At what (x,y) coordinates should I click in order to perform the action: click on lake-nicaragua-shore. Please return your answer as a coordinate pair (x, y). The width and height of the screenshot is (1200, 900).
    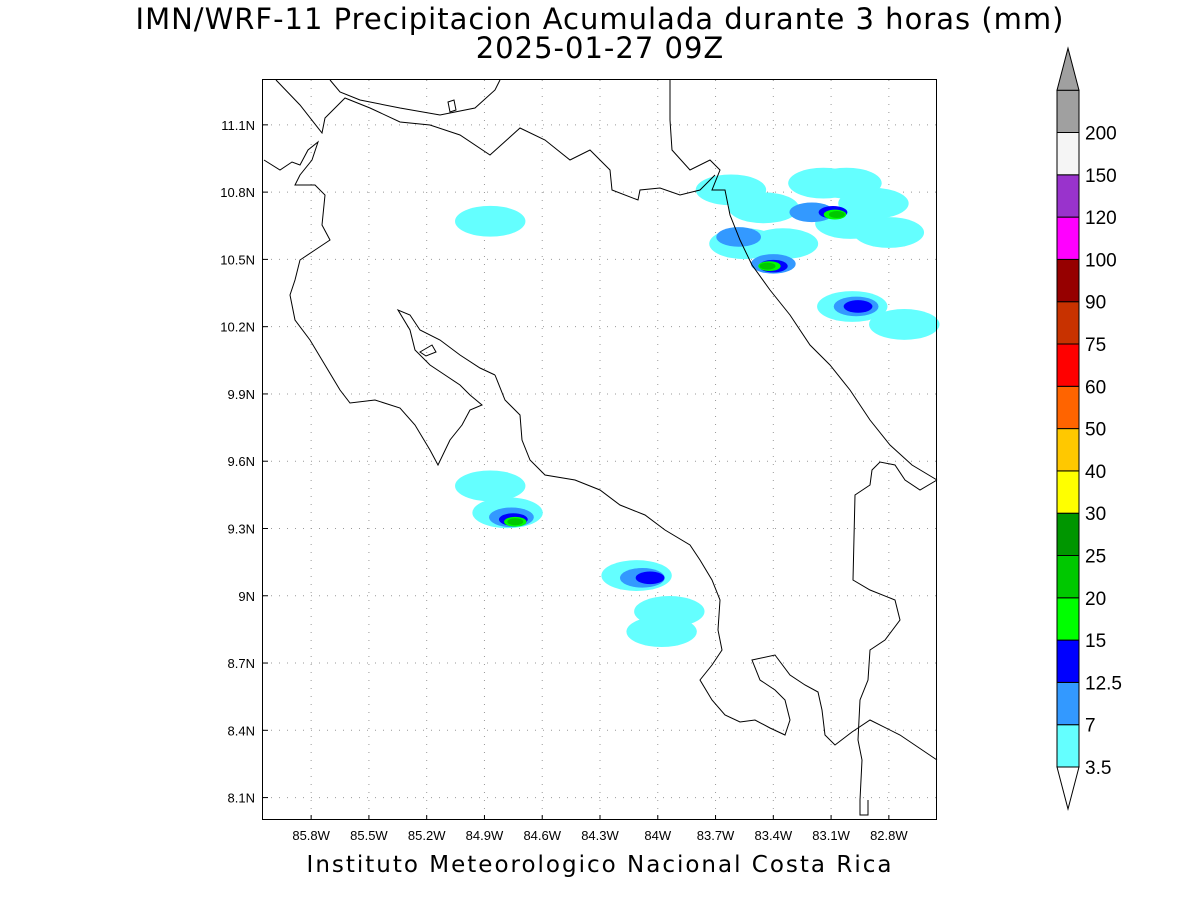
    Looking at the image, I should click on (415, 97).